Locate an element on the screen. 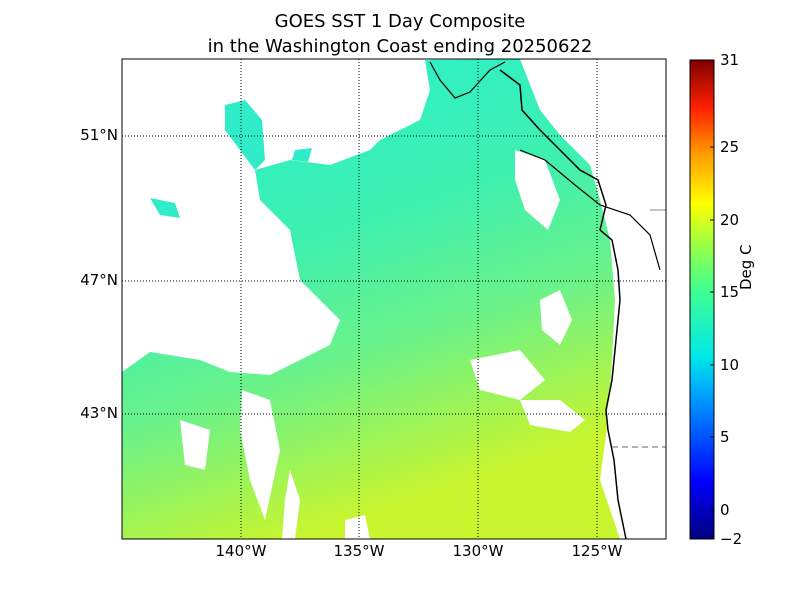 The height and width of the screenshot is (600, 800). colorbar-ticks is located at coordinates (712, 285).